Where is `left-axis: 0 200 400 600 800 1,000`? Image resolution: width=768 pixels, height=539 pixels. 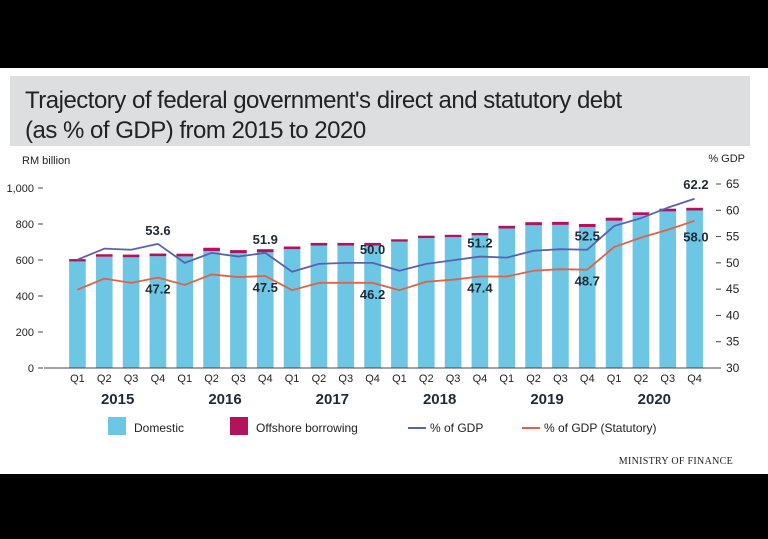 left-axis: 0 200 400 600 800 1,000 is located at coordinates (24, 279).